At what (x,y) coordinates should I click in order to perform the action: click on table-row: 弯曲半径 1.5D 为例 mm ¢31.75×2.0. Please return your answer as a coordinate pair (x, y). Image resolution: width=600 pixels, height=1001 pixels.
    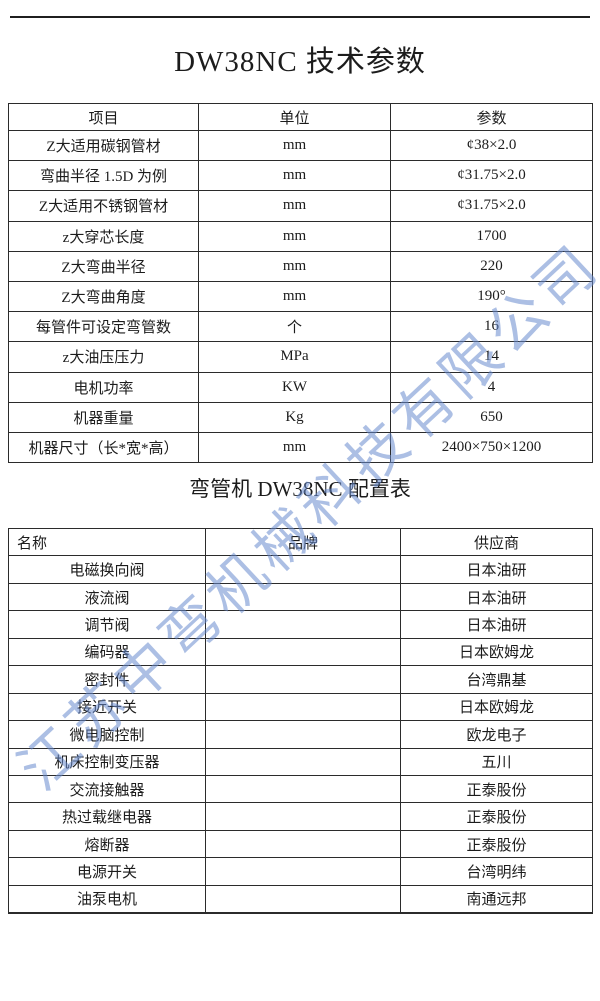
    Looking at the image, I should click on (300, 176).